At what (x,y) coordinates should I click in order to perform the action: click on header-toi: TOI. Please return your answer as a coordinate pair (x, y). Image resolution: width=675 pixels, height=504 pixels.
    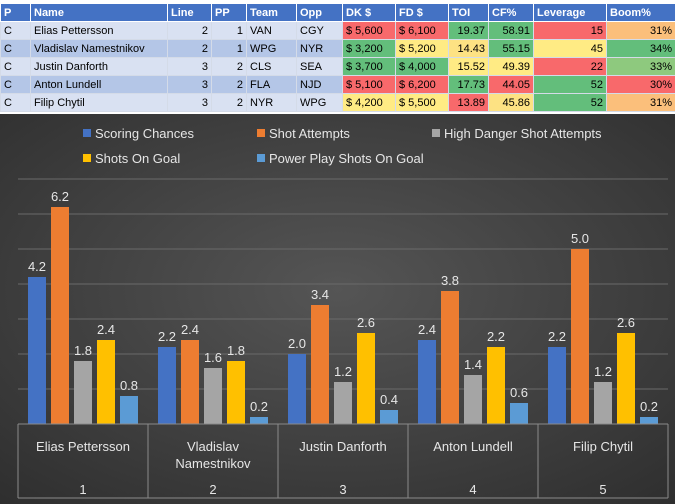
    Looking at the image, I should click on (468, 12).